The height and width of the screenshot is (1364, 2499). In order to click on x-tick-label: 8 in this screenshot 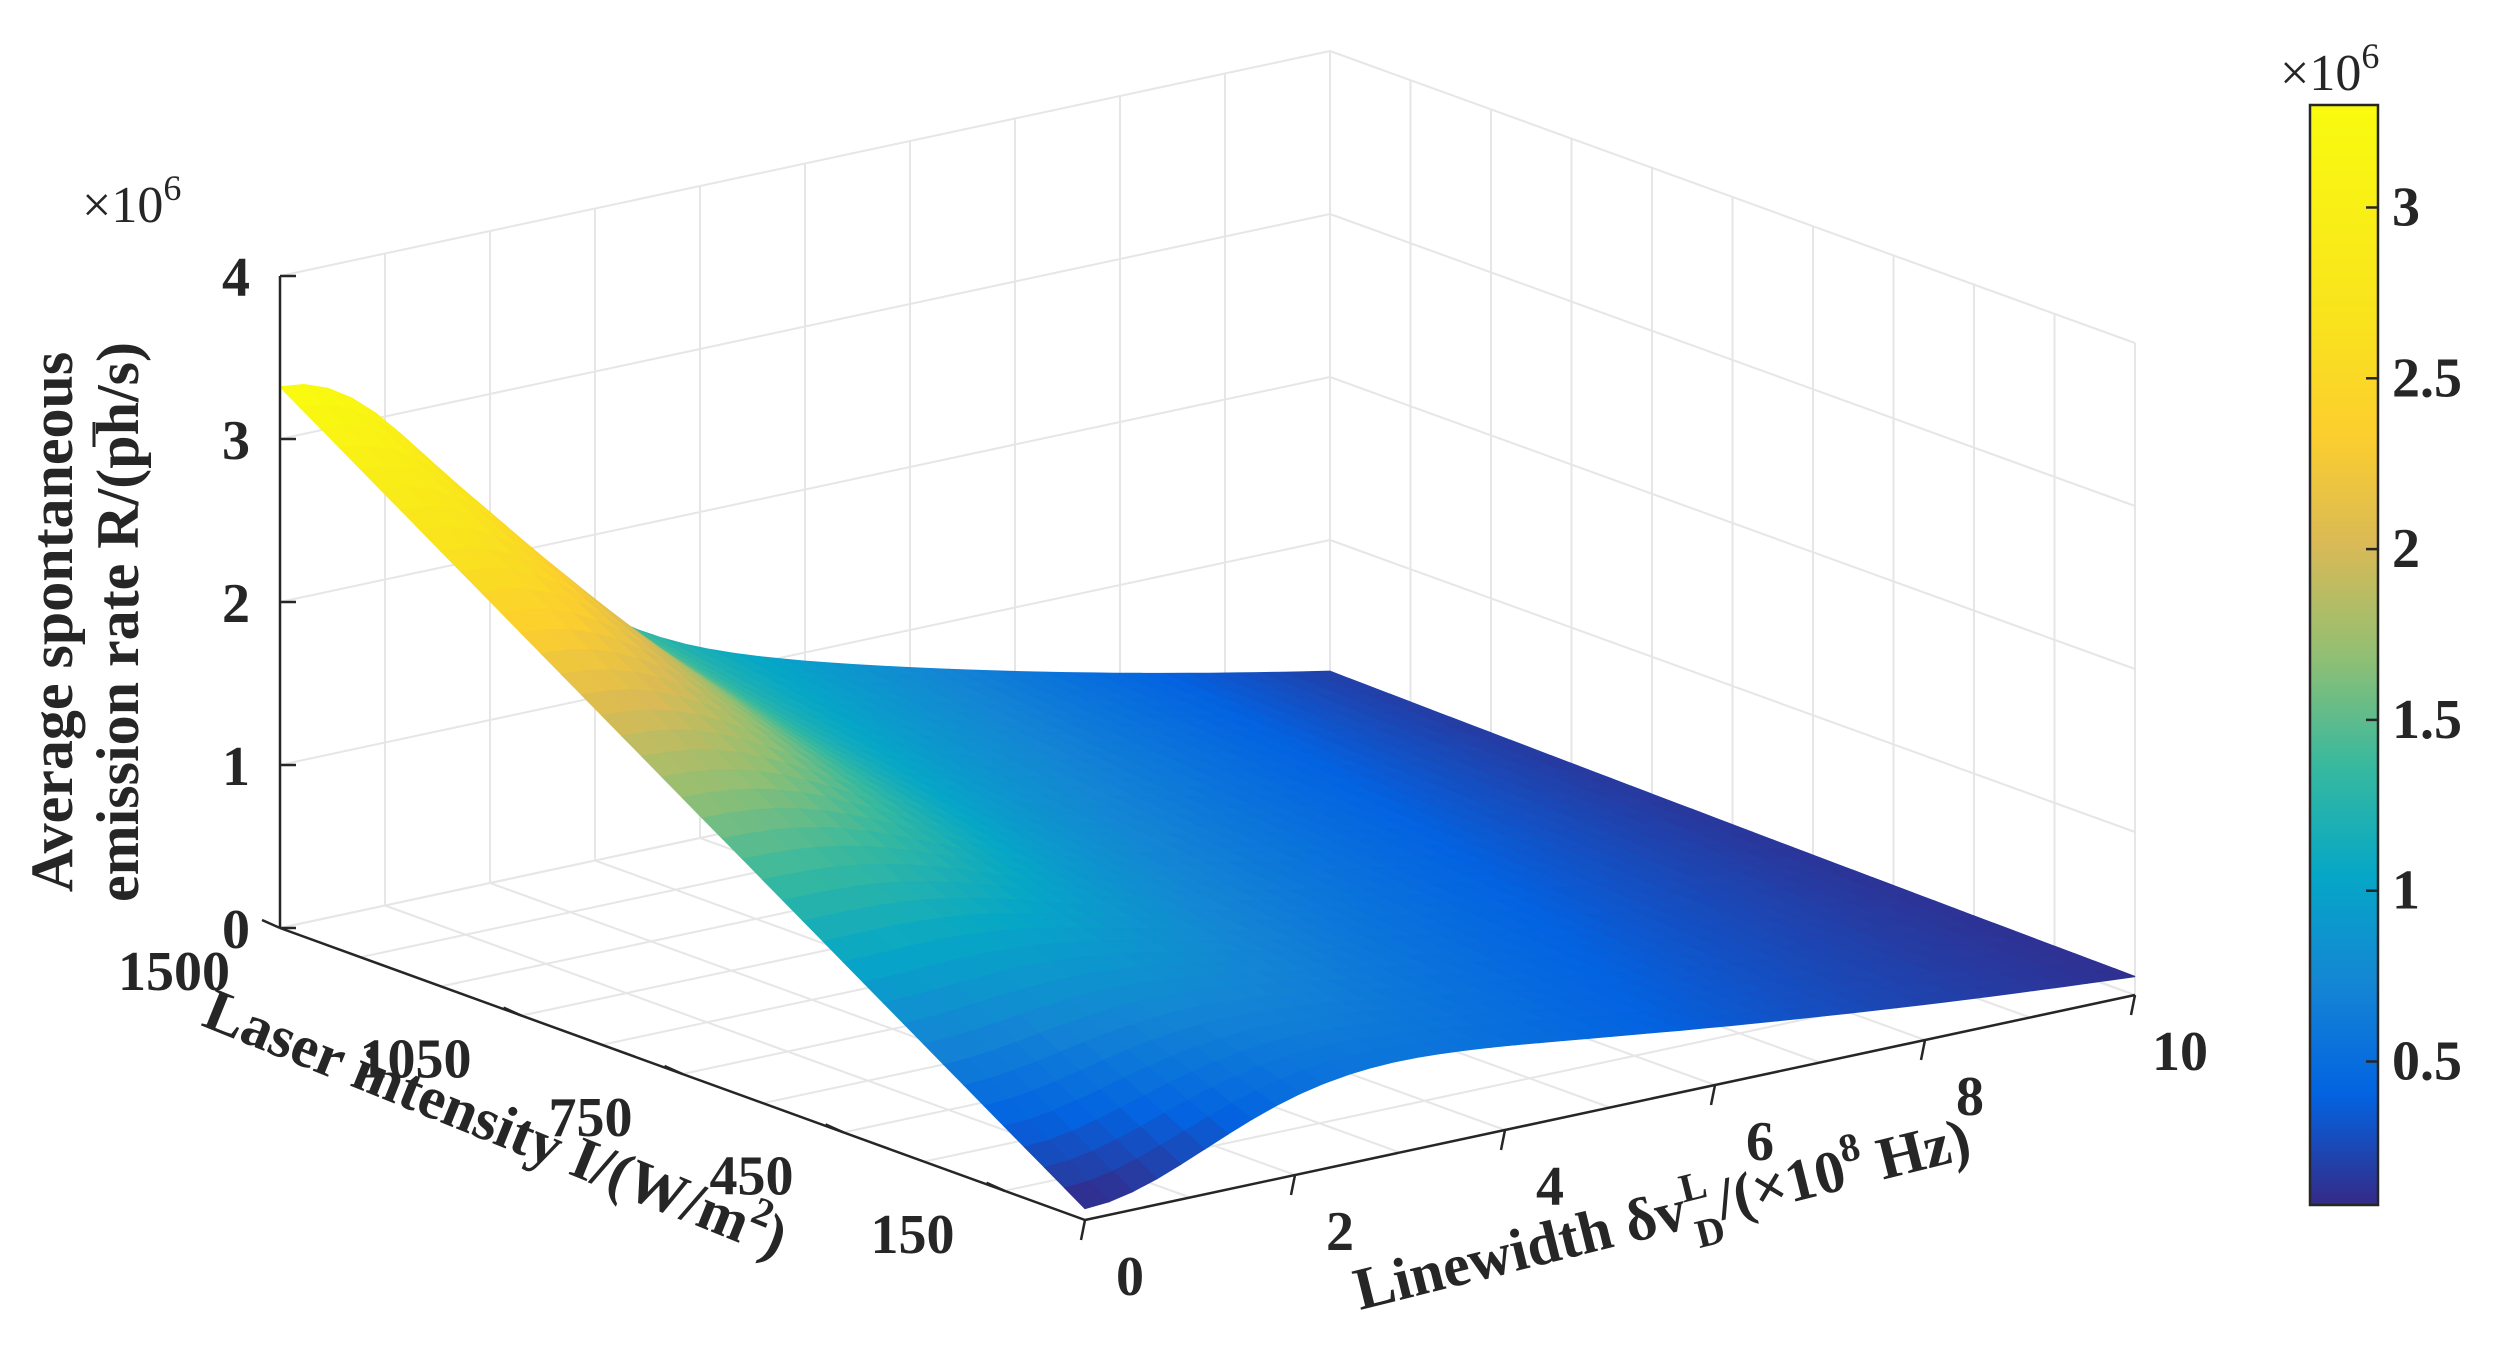, I will do `click(1970, 1097)`.